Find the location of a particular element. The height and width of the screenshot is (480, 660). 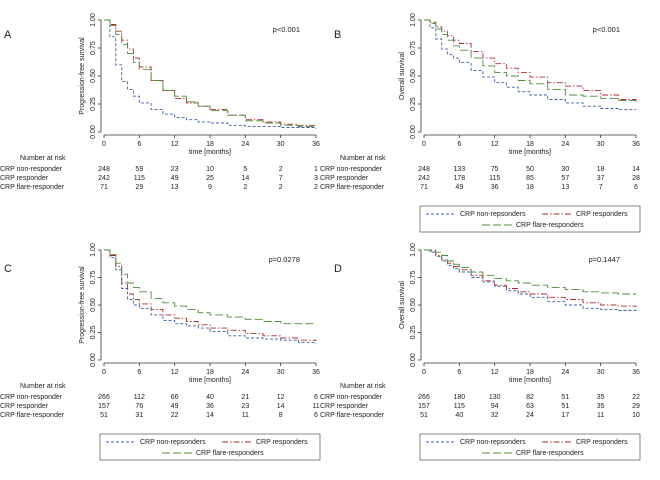

risk-count: 63 is located at coordinates (530, 406).